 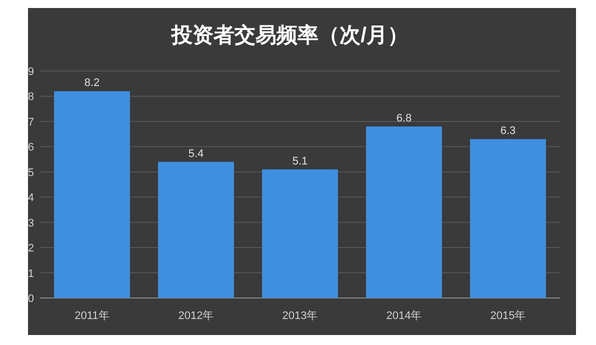 I want to click on y-tick-label: 5, so click(x=31, y=172).